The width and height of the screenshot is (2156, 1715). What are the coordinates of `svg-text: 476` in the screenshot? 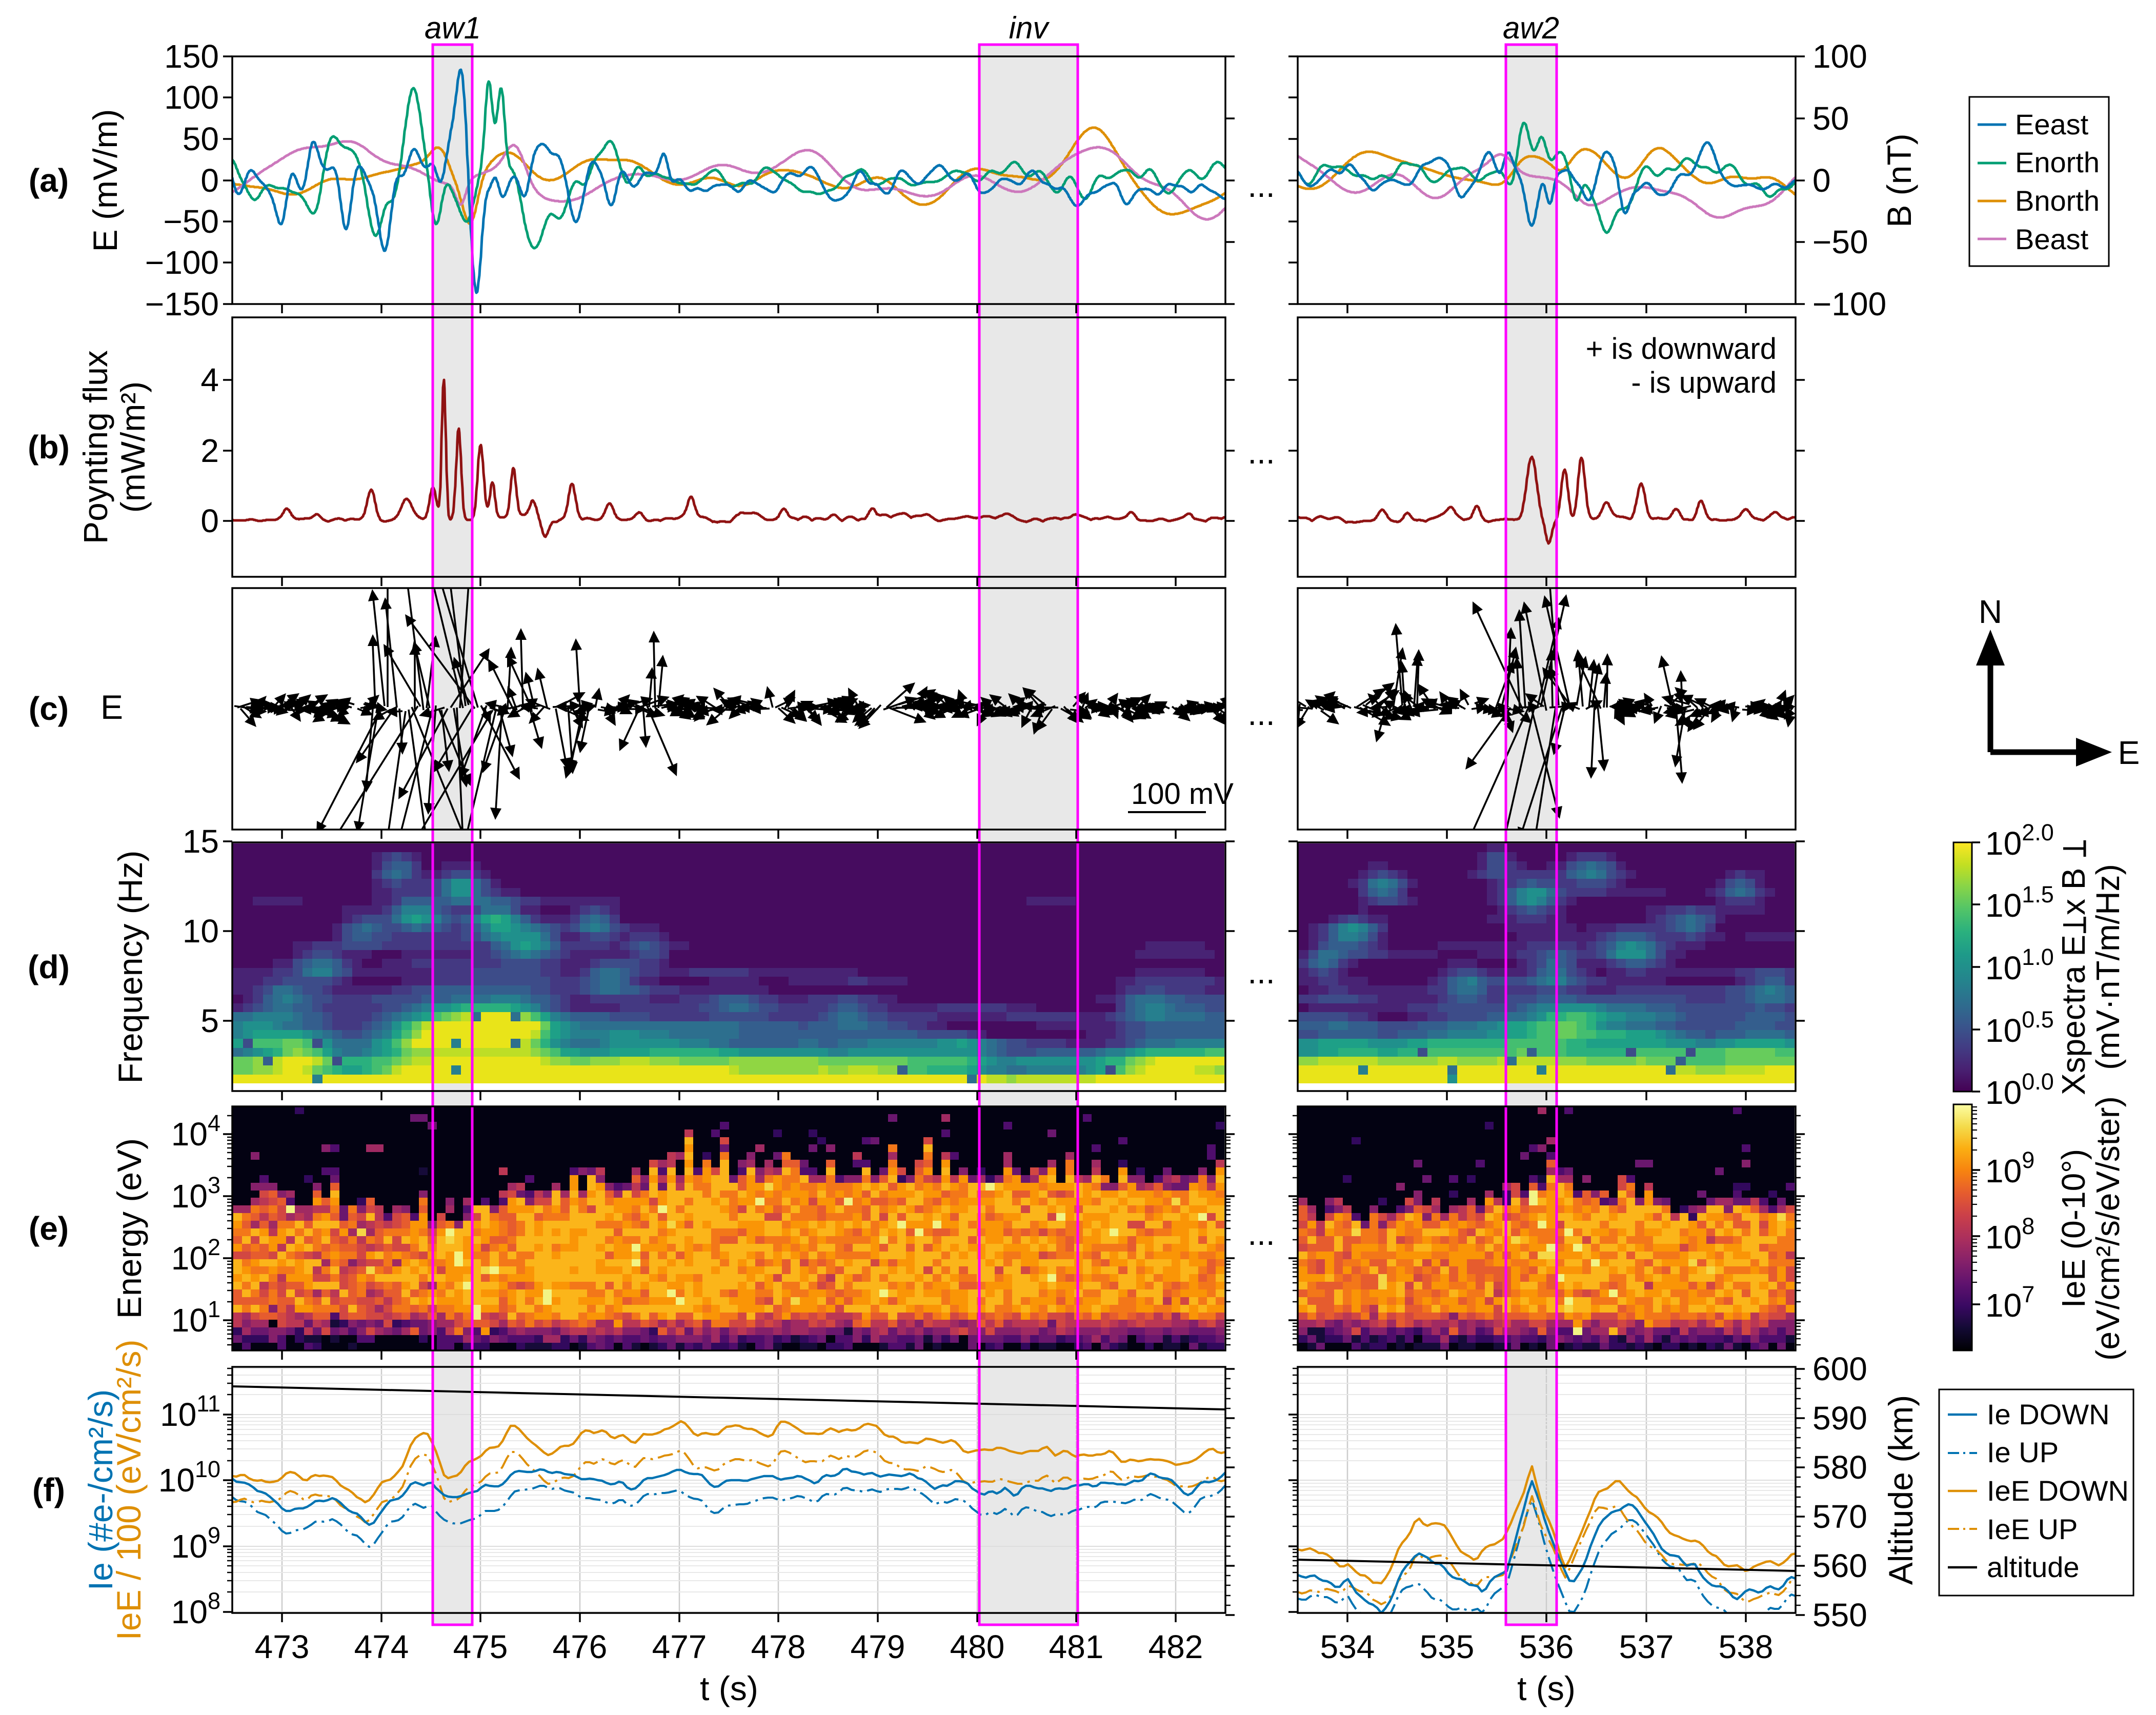 It's located at (580, 1646).